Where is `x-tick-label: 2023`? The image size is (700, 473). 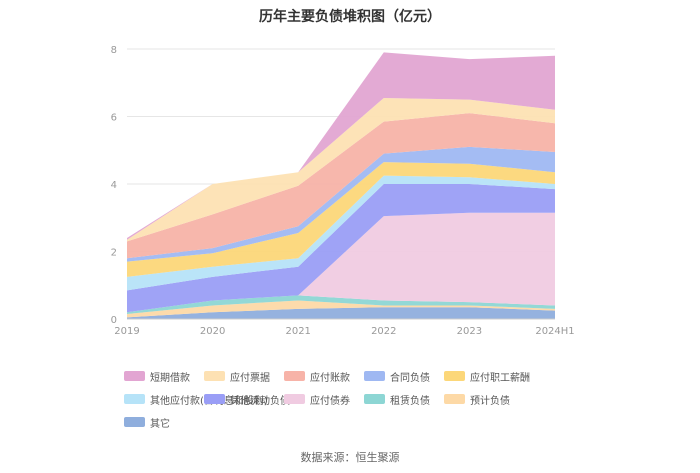
x-tick-label: 2023 is located at coordinates (469, 331).